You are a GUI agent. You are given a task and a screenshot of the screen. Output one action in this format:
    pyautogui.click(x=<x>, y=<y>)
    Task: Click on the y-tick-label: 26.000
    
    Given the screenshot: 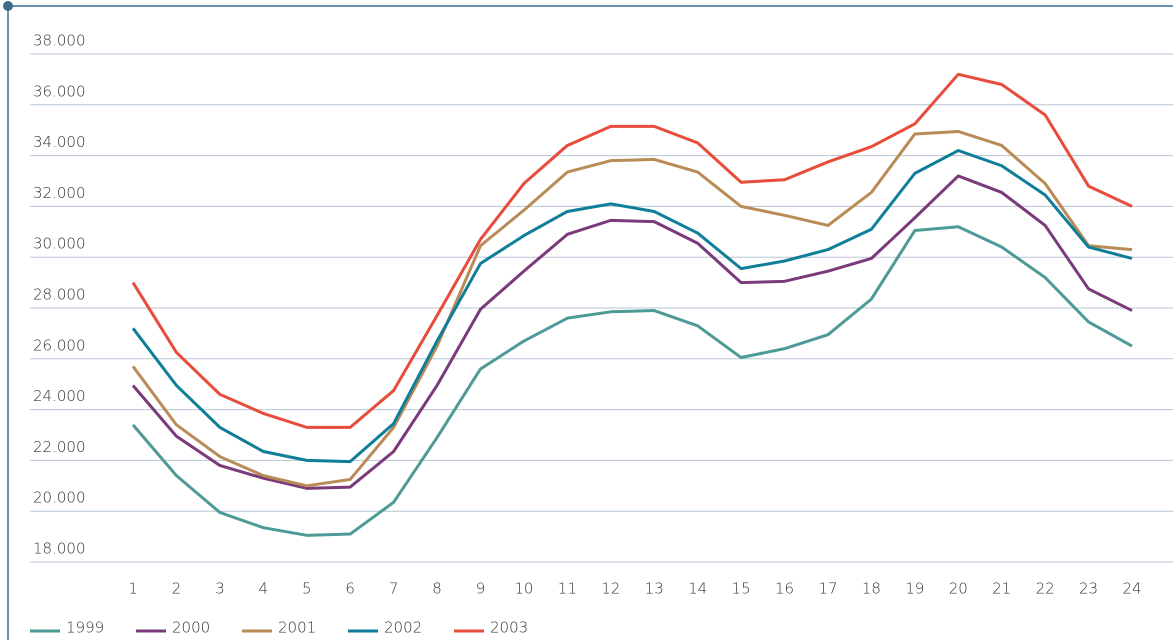 What is the action you would take?
    pyautogui.click(x=59, y=345)
    